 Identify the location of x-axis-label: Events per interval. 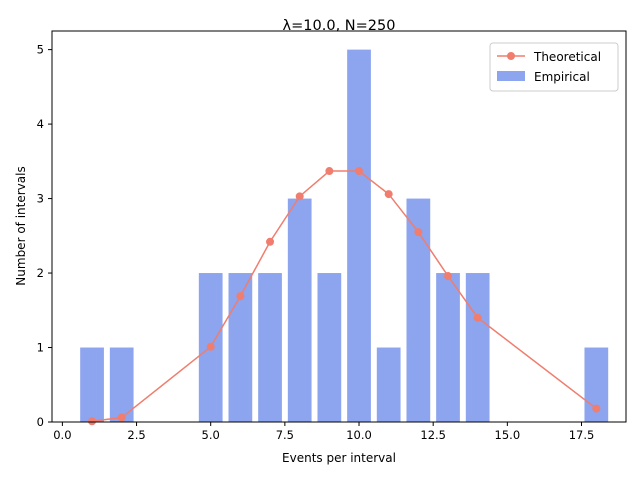
(339, 458).